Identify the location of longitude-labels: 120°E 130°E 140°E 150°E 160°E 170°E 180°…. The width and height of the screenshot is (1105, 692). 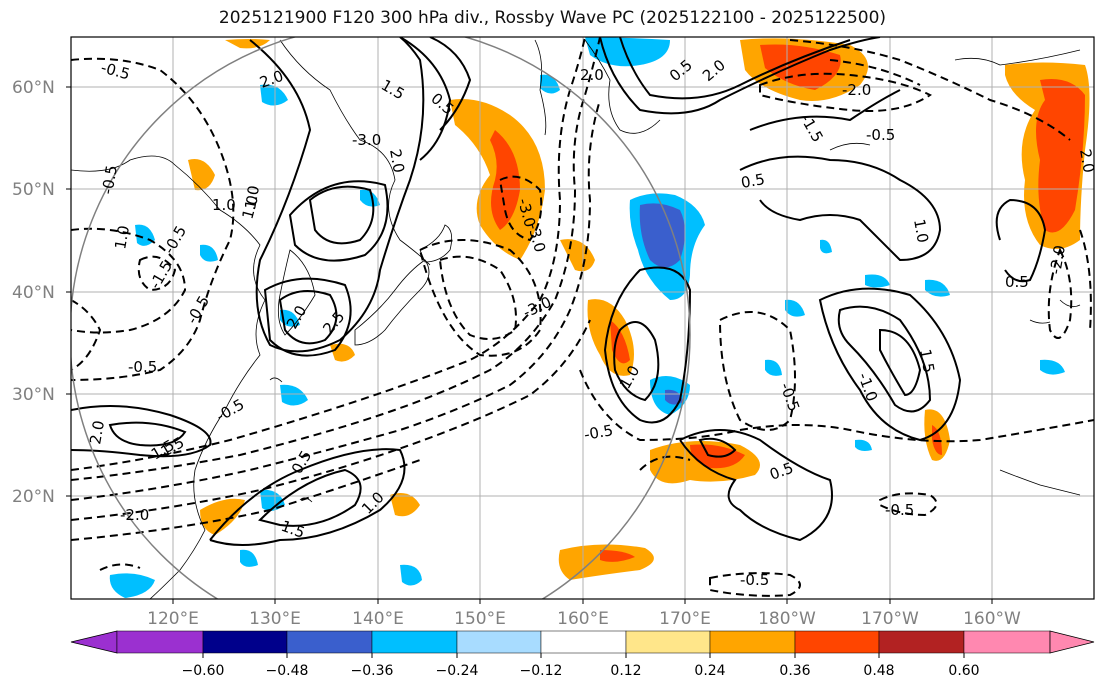
(584, 619).